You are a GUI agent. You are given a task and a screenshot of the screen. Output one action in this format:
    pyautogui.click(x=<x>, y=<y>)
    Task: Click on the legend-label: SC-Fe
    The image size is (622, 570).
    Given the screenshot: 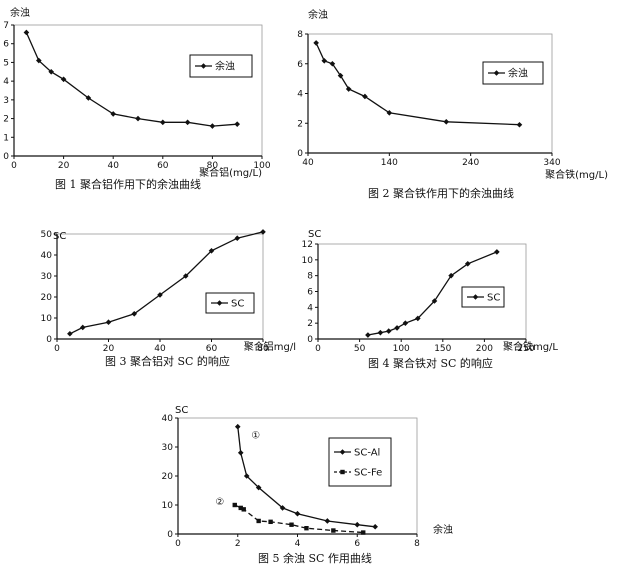 What is the action you would take?
    pyautogui.click(x=368, y=473)
    